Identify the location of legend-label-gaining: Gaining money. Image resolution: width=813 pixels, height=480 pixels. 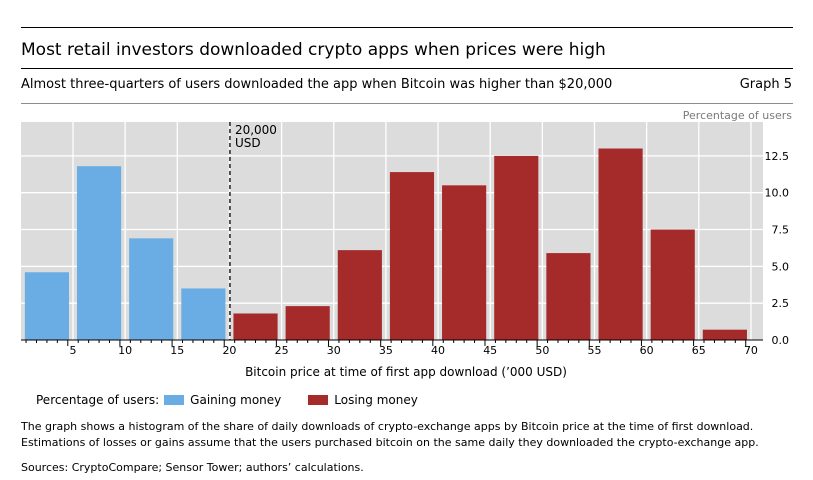
(236, 400).